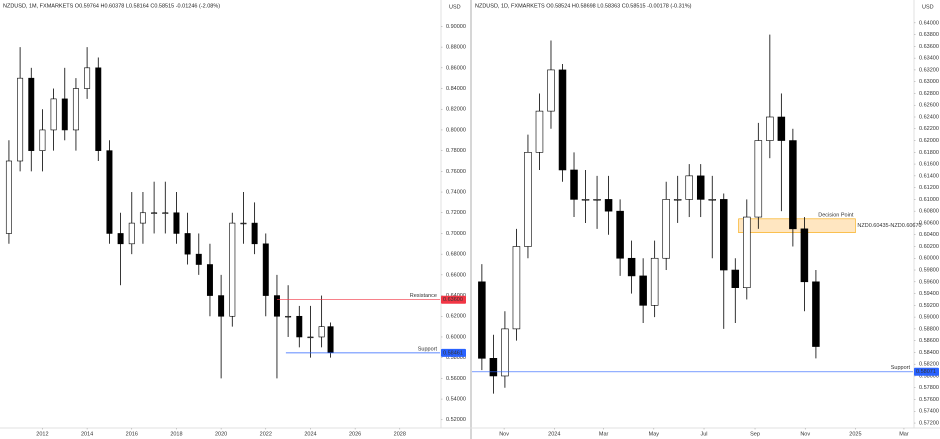 This screenshot has height=439, width=940. Describe the element at coordinates (456, 420) in the screenshot. I see `y-tick-label: 0.52000` at that location.